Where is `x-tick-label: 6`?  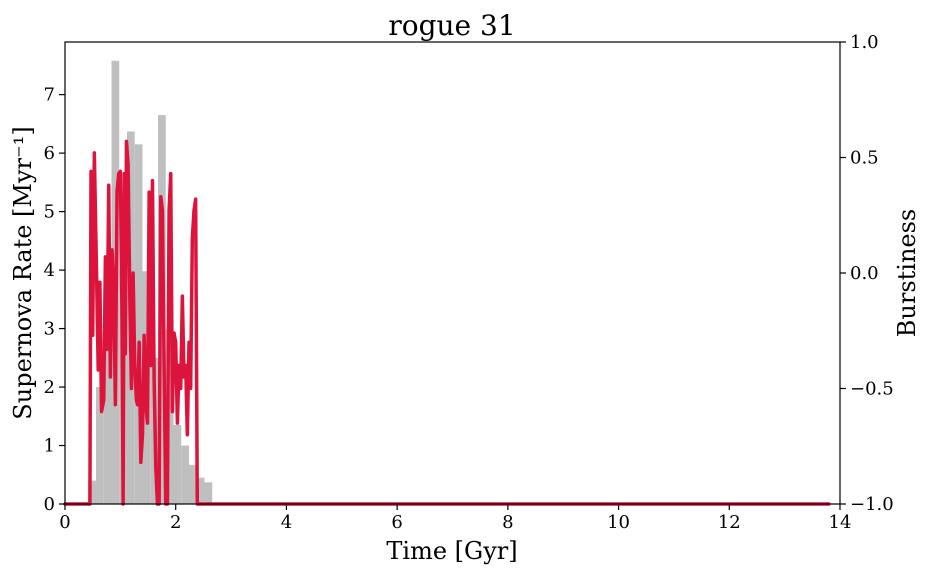
x-tick-label: 6 is located at coordinates (396, 522).